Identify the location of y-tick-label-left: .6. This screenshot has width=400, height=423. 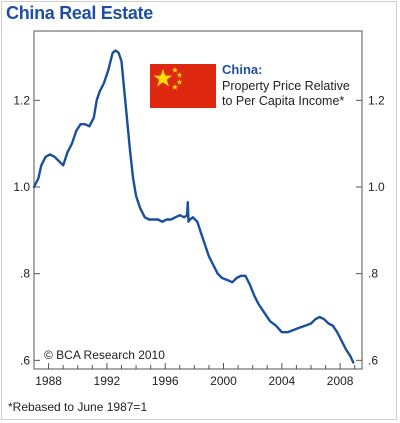
(25, 360).